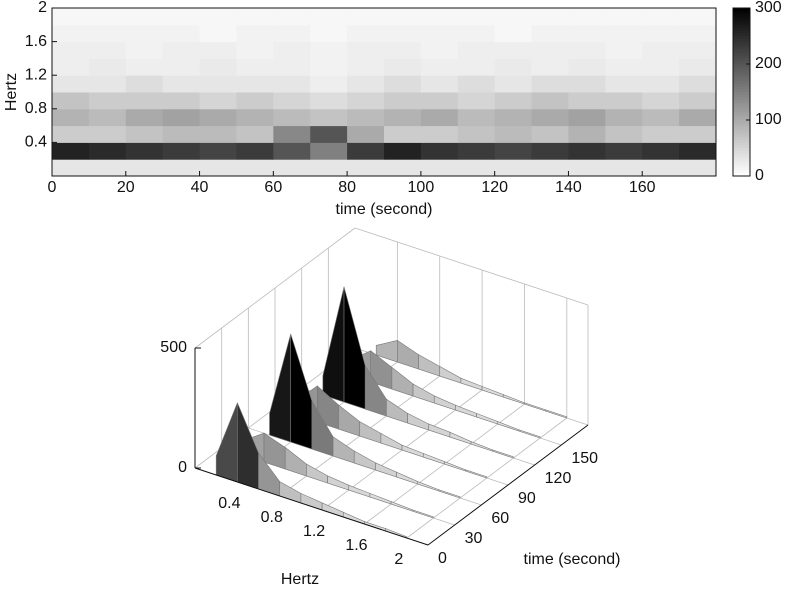 This screenshot has width=787, height=590. I want to click on x-tick-label: 100, so click(421, 187).